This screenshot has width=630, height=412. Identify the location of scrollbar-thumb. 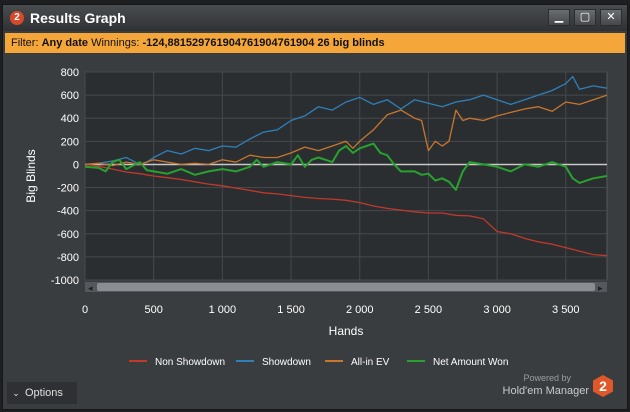
(346, 287).